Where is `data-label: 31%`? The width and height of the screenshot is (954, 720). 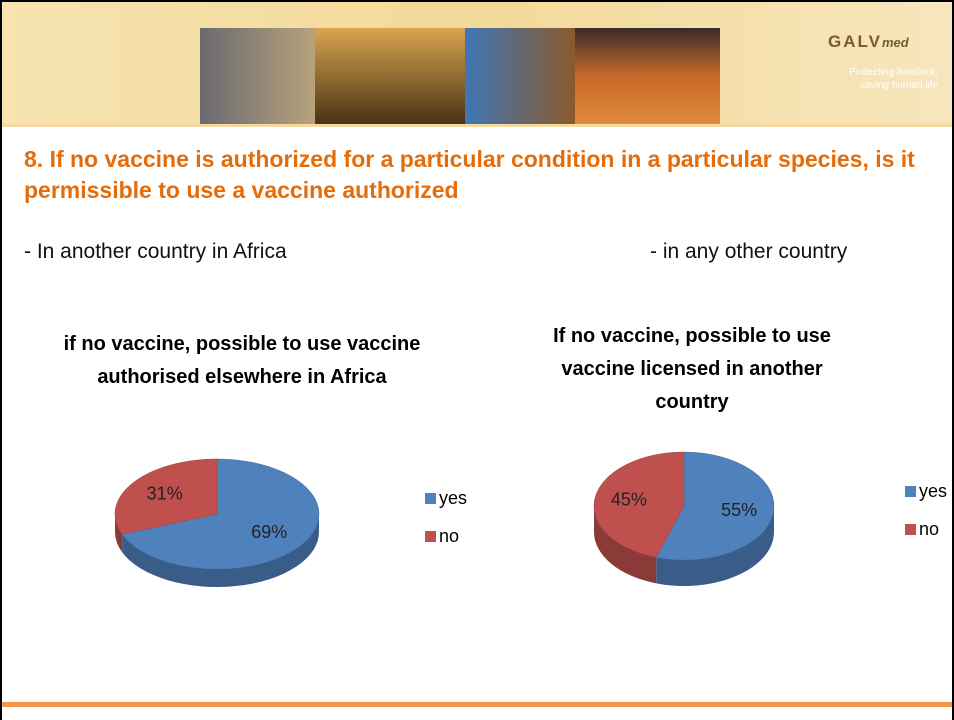 data-label: 31% is located at coordinates (165, 494).